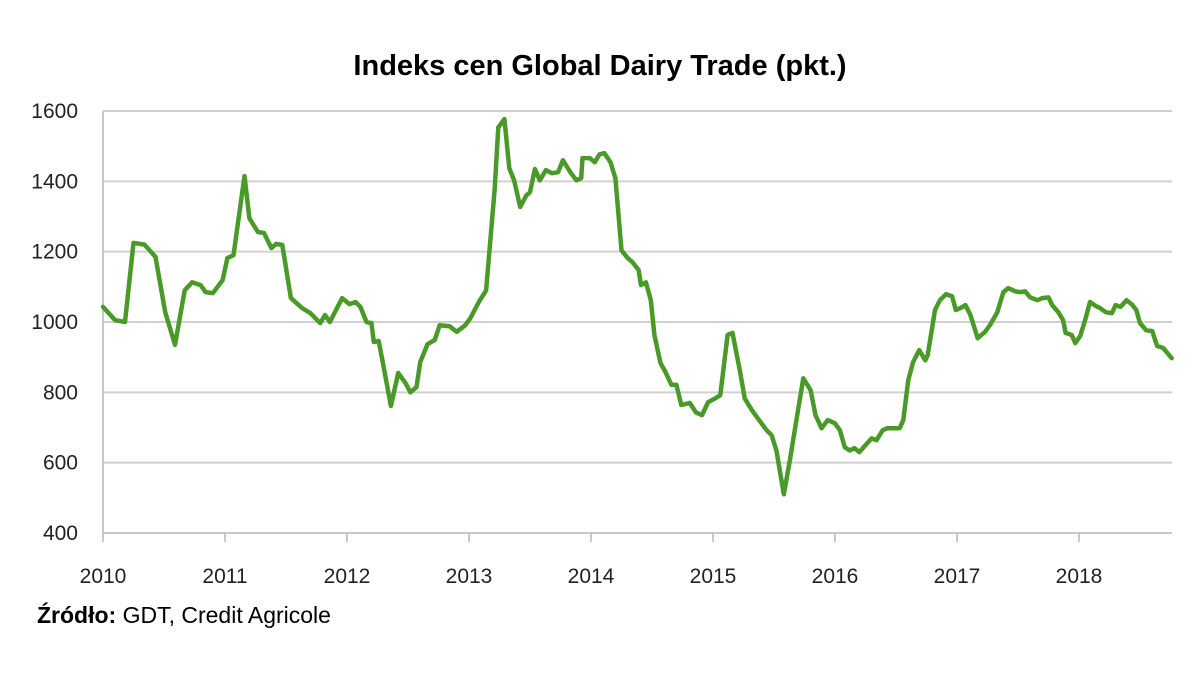  I want to click on x-axis: 2010 2011 2012 2013 2014 2015 2016 2017 2018, so click(591, 560).